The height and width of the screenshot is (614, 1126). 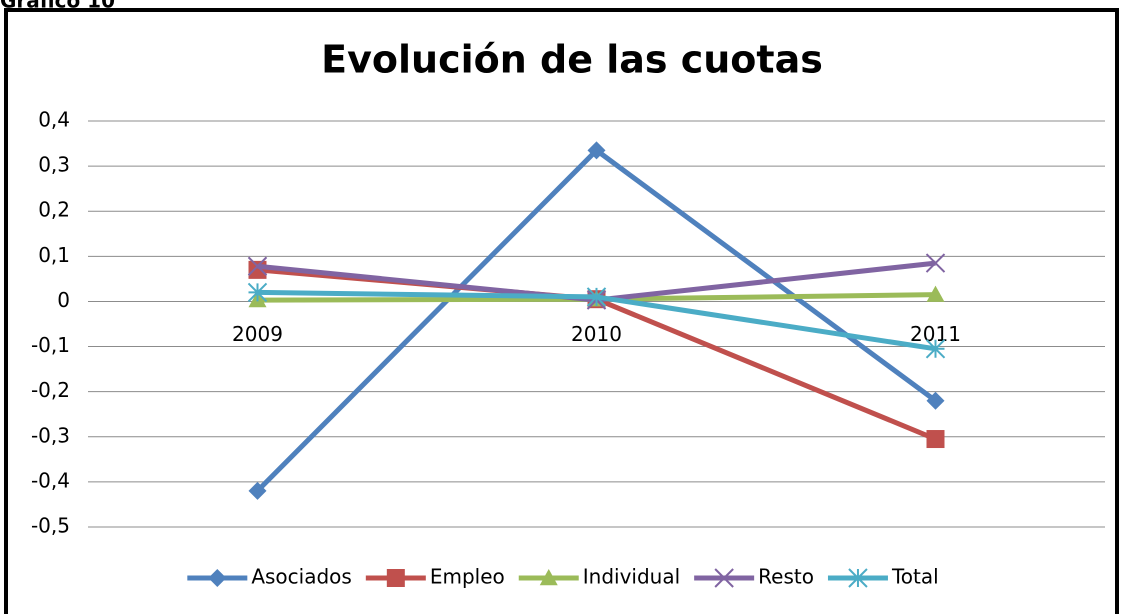 What do you see at coordinates (50, 390) in the screenshot?
I see `y-tick-label: -0,2` at bounding box center [50, 390].